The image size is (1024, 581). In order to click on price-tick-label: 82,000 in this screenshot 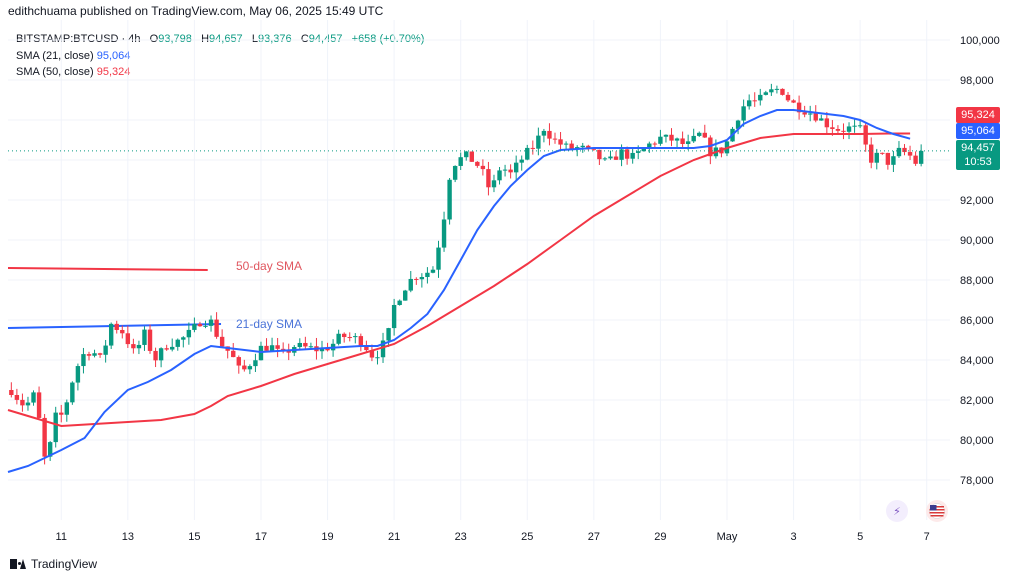, I will do `click(977, 401)`.